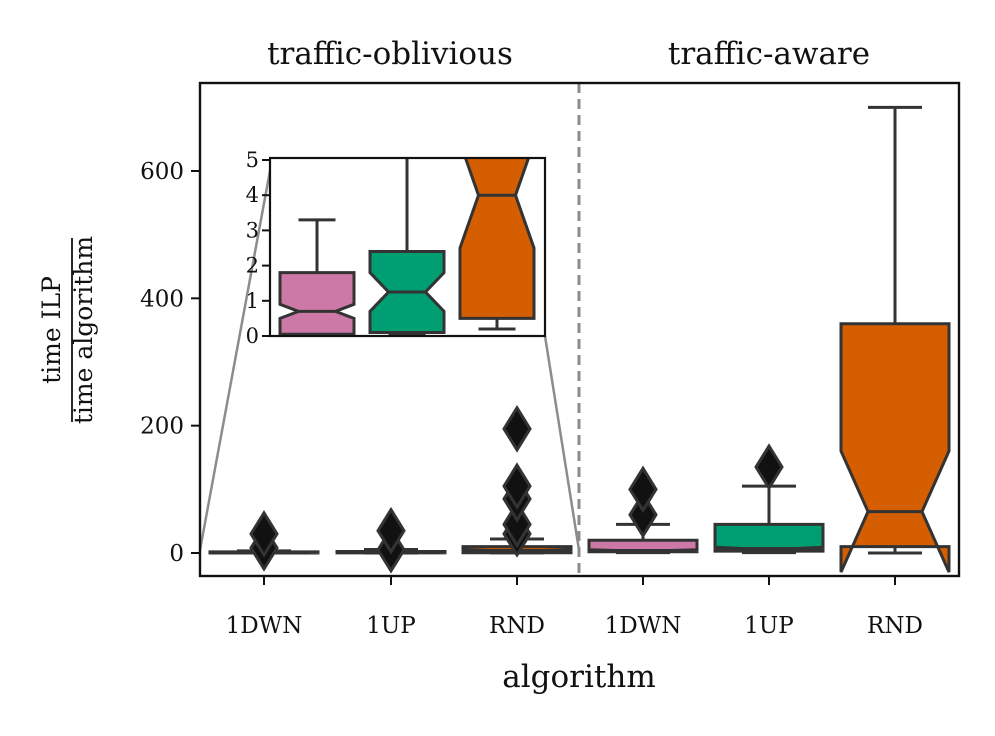 The image size is (995, 736). I want to click on box-oblivious-rnd, so click(517, 481).